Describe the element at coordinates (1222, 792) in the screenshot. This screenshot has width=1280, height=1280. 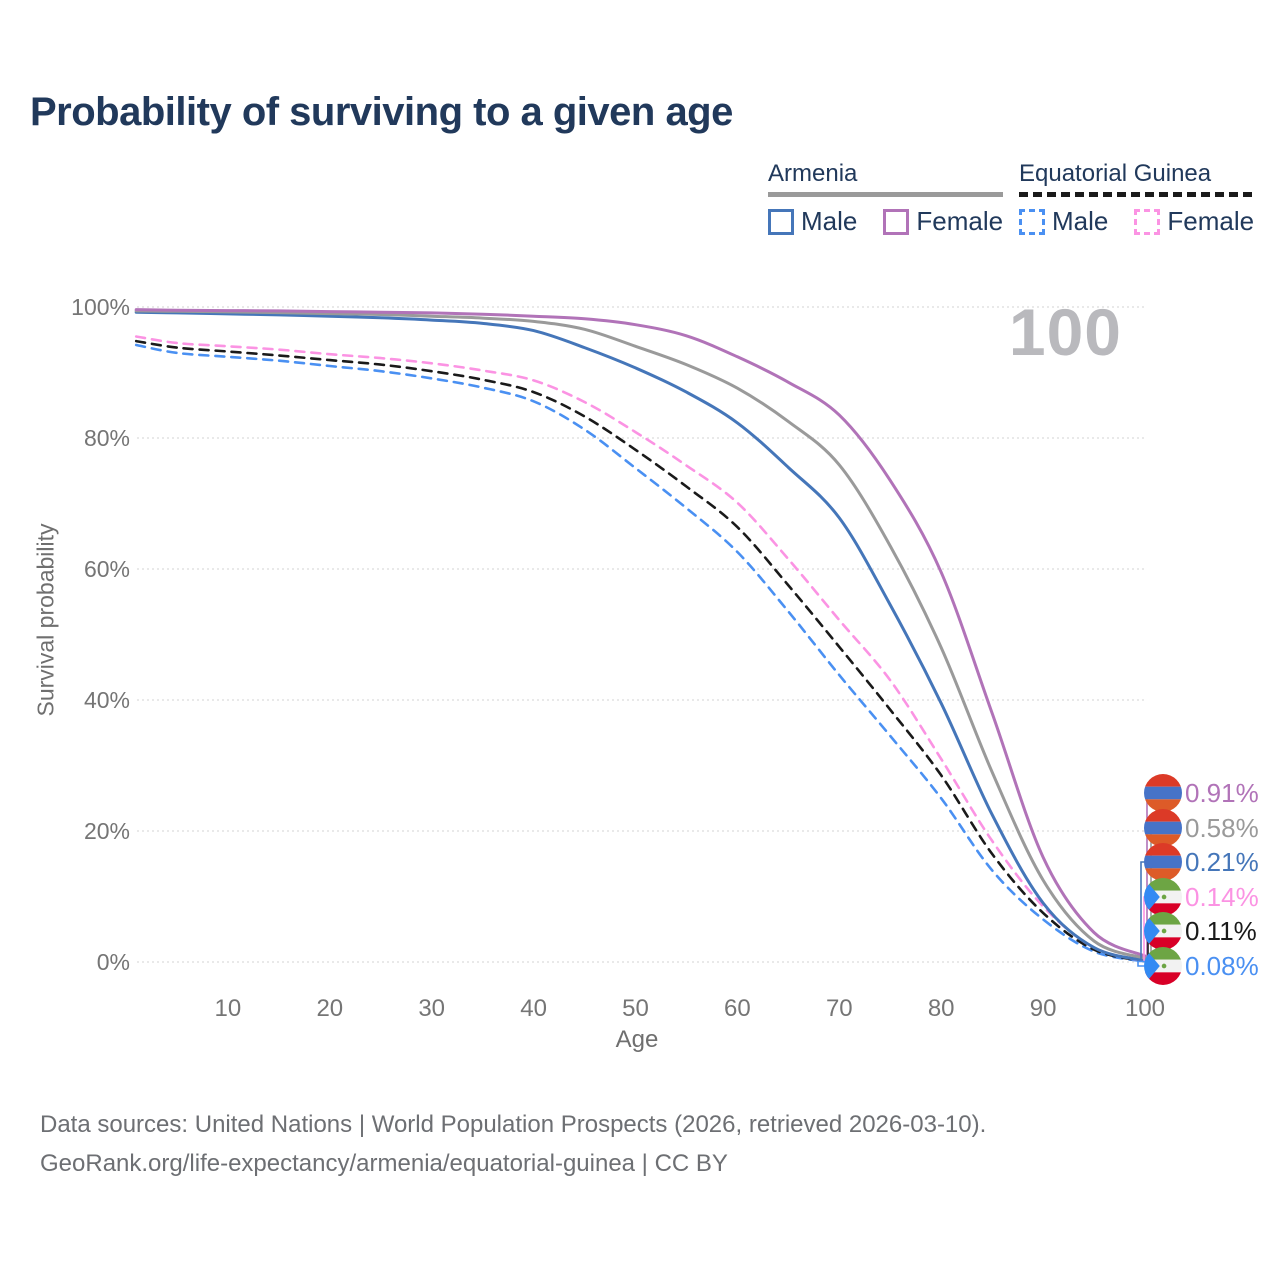
I see `endpoint-value: 0.91%` at that location.